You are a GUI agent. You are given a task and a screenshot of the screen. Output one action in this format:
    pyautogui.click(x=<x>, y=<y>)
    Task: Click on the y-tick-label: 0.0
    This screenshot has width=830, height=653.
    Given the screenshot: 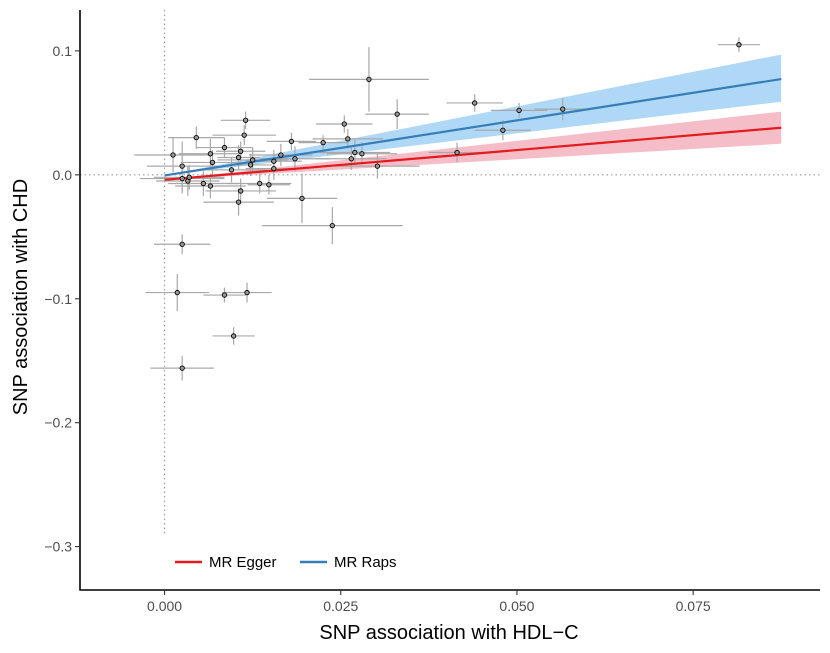 What is the action you would take?
    pyautogui.click(x=63, y=175)
    